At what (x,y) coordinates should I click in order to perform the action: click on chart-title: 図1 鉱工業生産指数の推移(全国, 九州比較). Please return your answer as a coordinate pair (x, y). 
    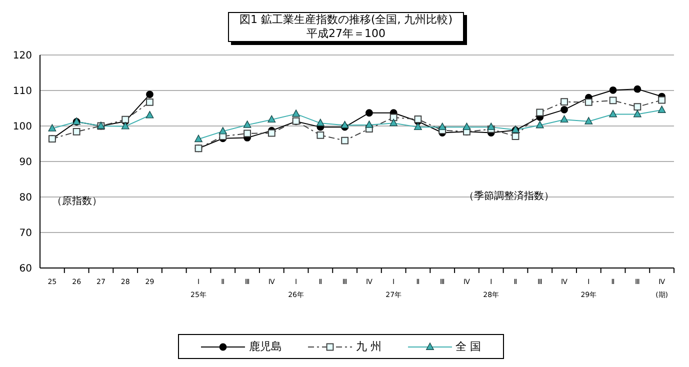
    Looking at the image, I should click on (346, 20).